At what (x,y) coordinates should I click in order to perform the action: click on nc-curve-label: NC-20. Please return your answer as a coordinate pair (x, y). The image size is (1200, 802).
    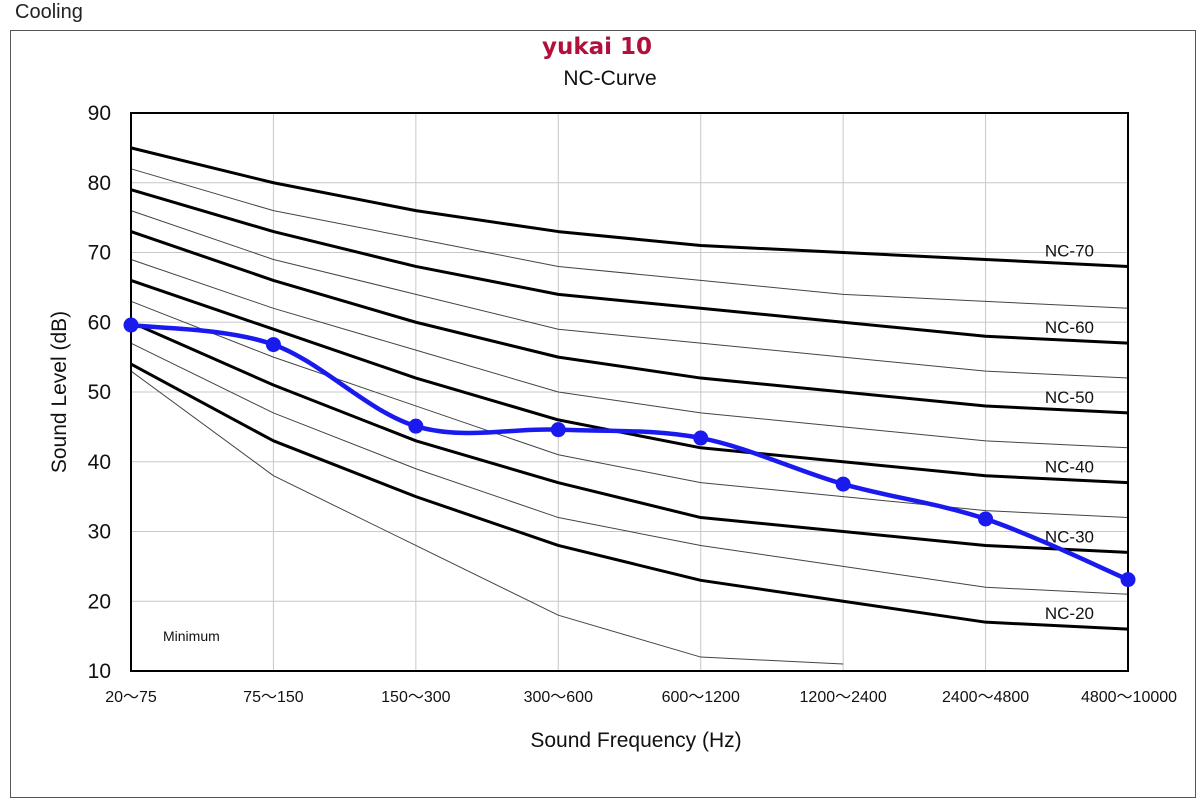
    Looking at the image, I should click on (1069, 613).